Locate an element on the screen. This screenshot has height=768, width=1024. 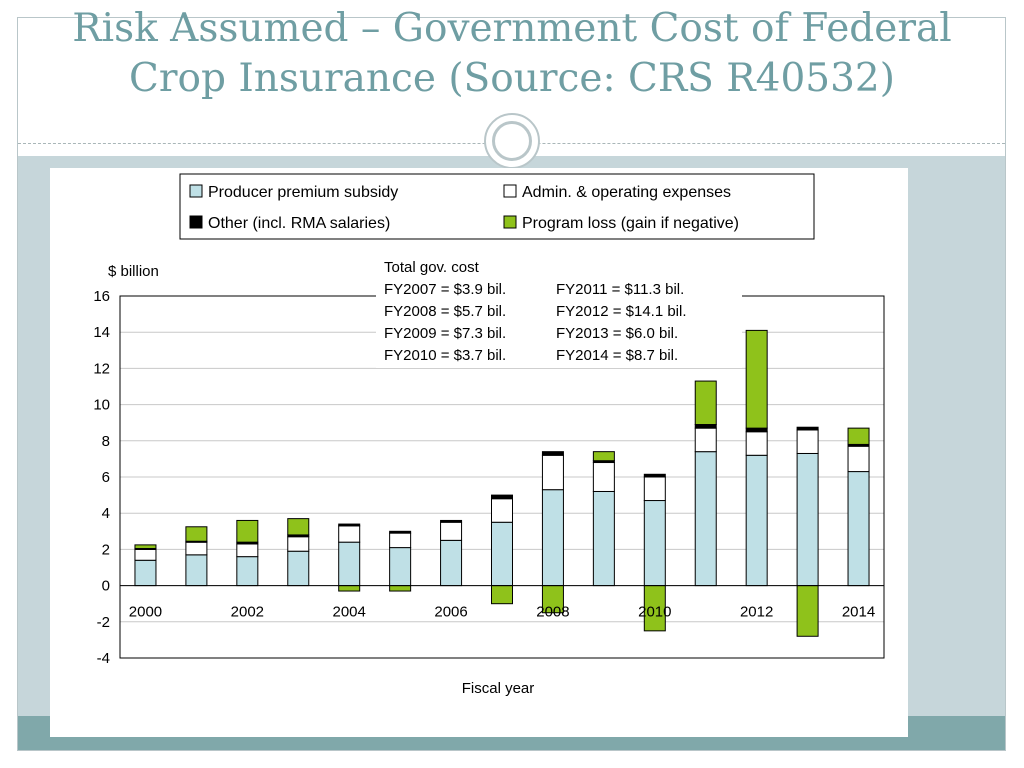
legend-label: Other (incl. RMA salaries) is located at coordinates (299, 223).